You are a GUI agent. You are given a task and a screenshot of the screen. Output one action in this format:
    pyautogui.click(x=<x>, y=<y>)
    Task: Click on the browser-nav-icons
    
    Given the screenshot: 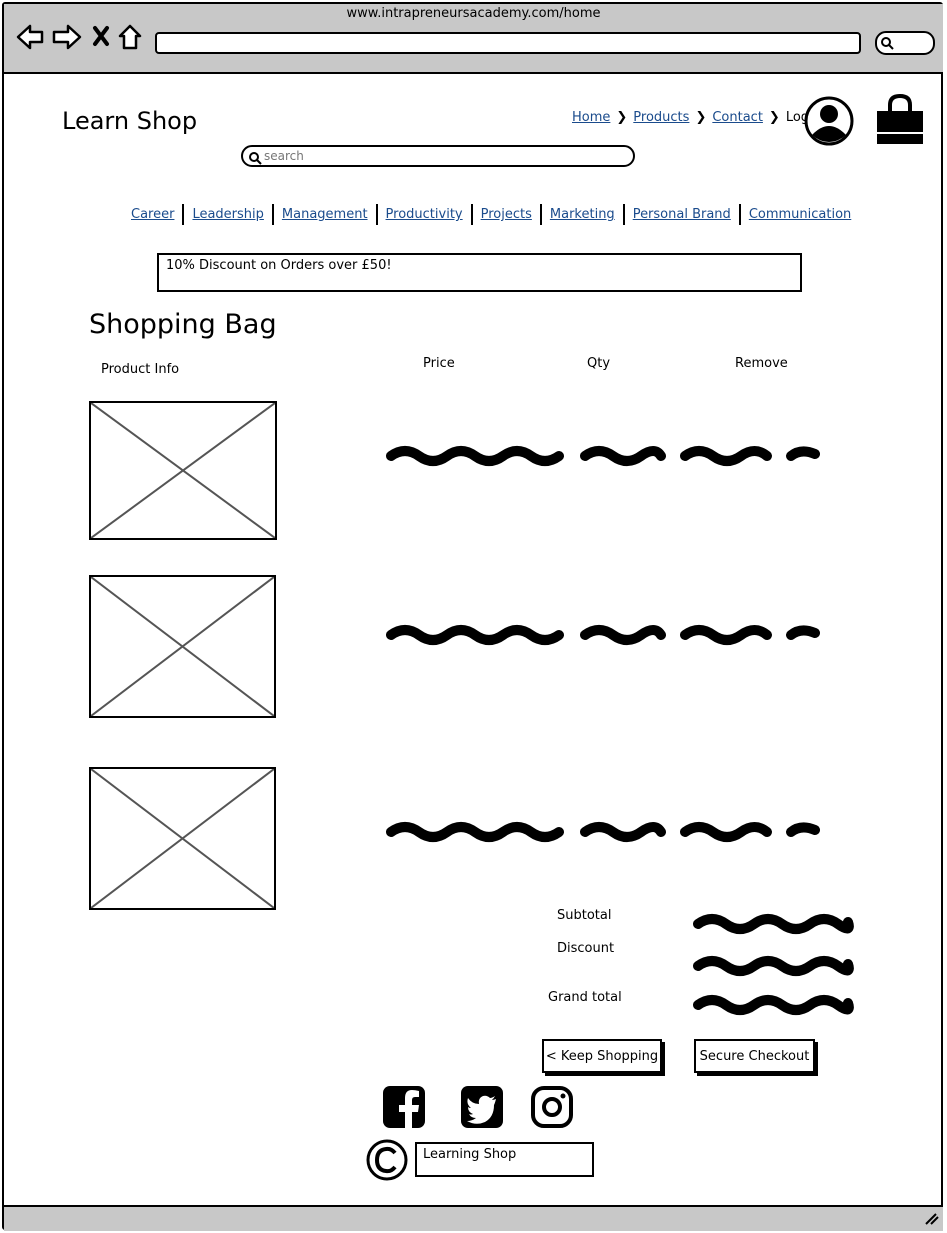 What is the action you would take?
    pyautogui.click(x=79, y=37)
    